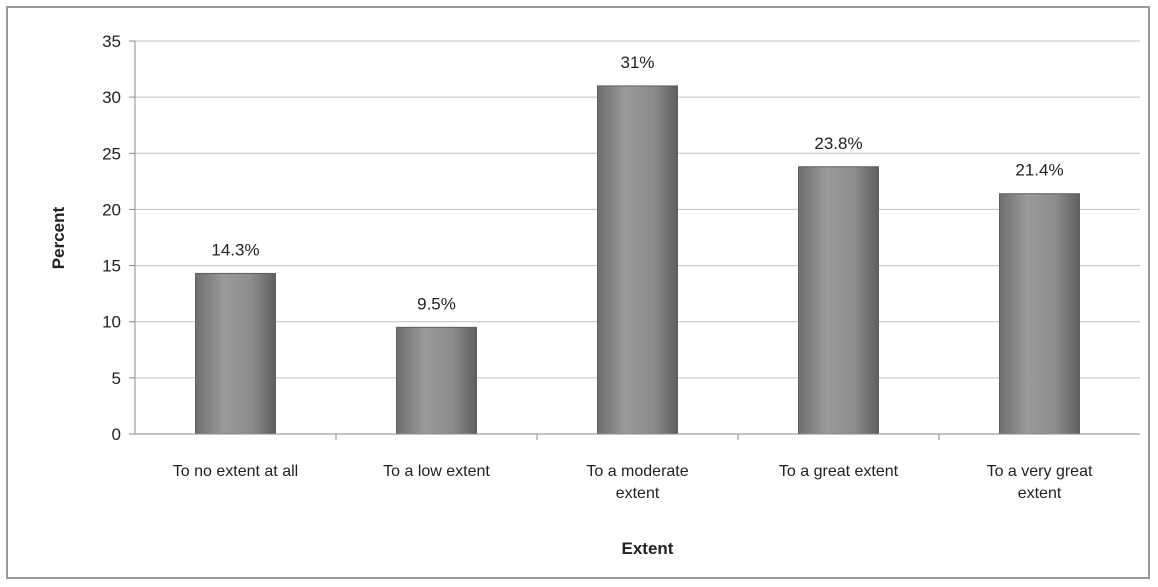  Describe the element at coordinates (118, 238) in the screenshot. I see `y-axis-ticks: 0 5 10 15 20 25 30 35` at that location.